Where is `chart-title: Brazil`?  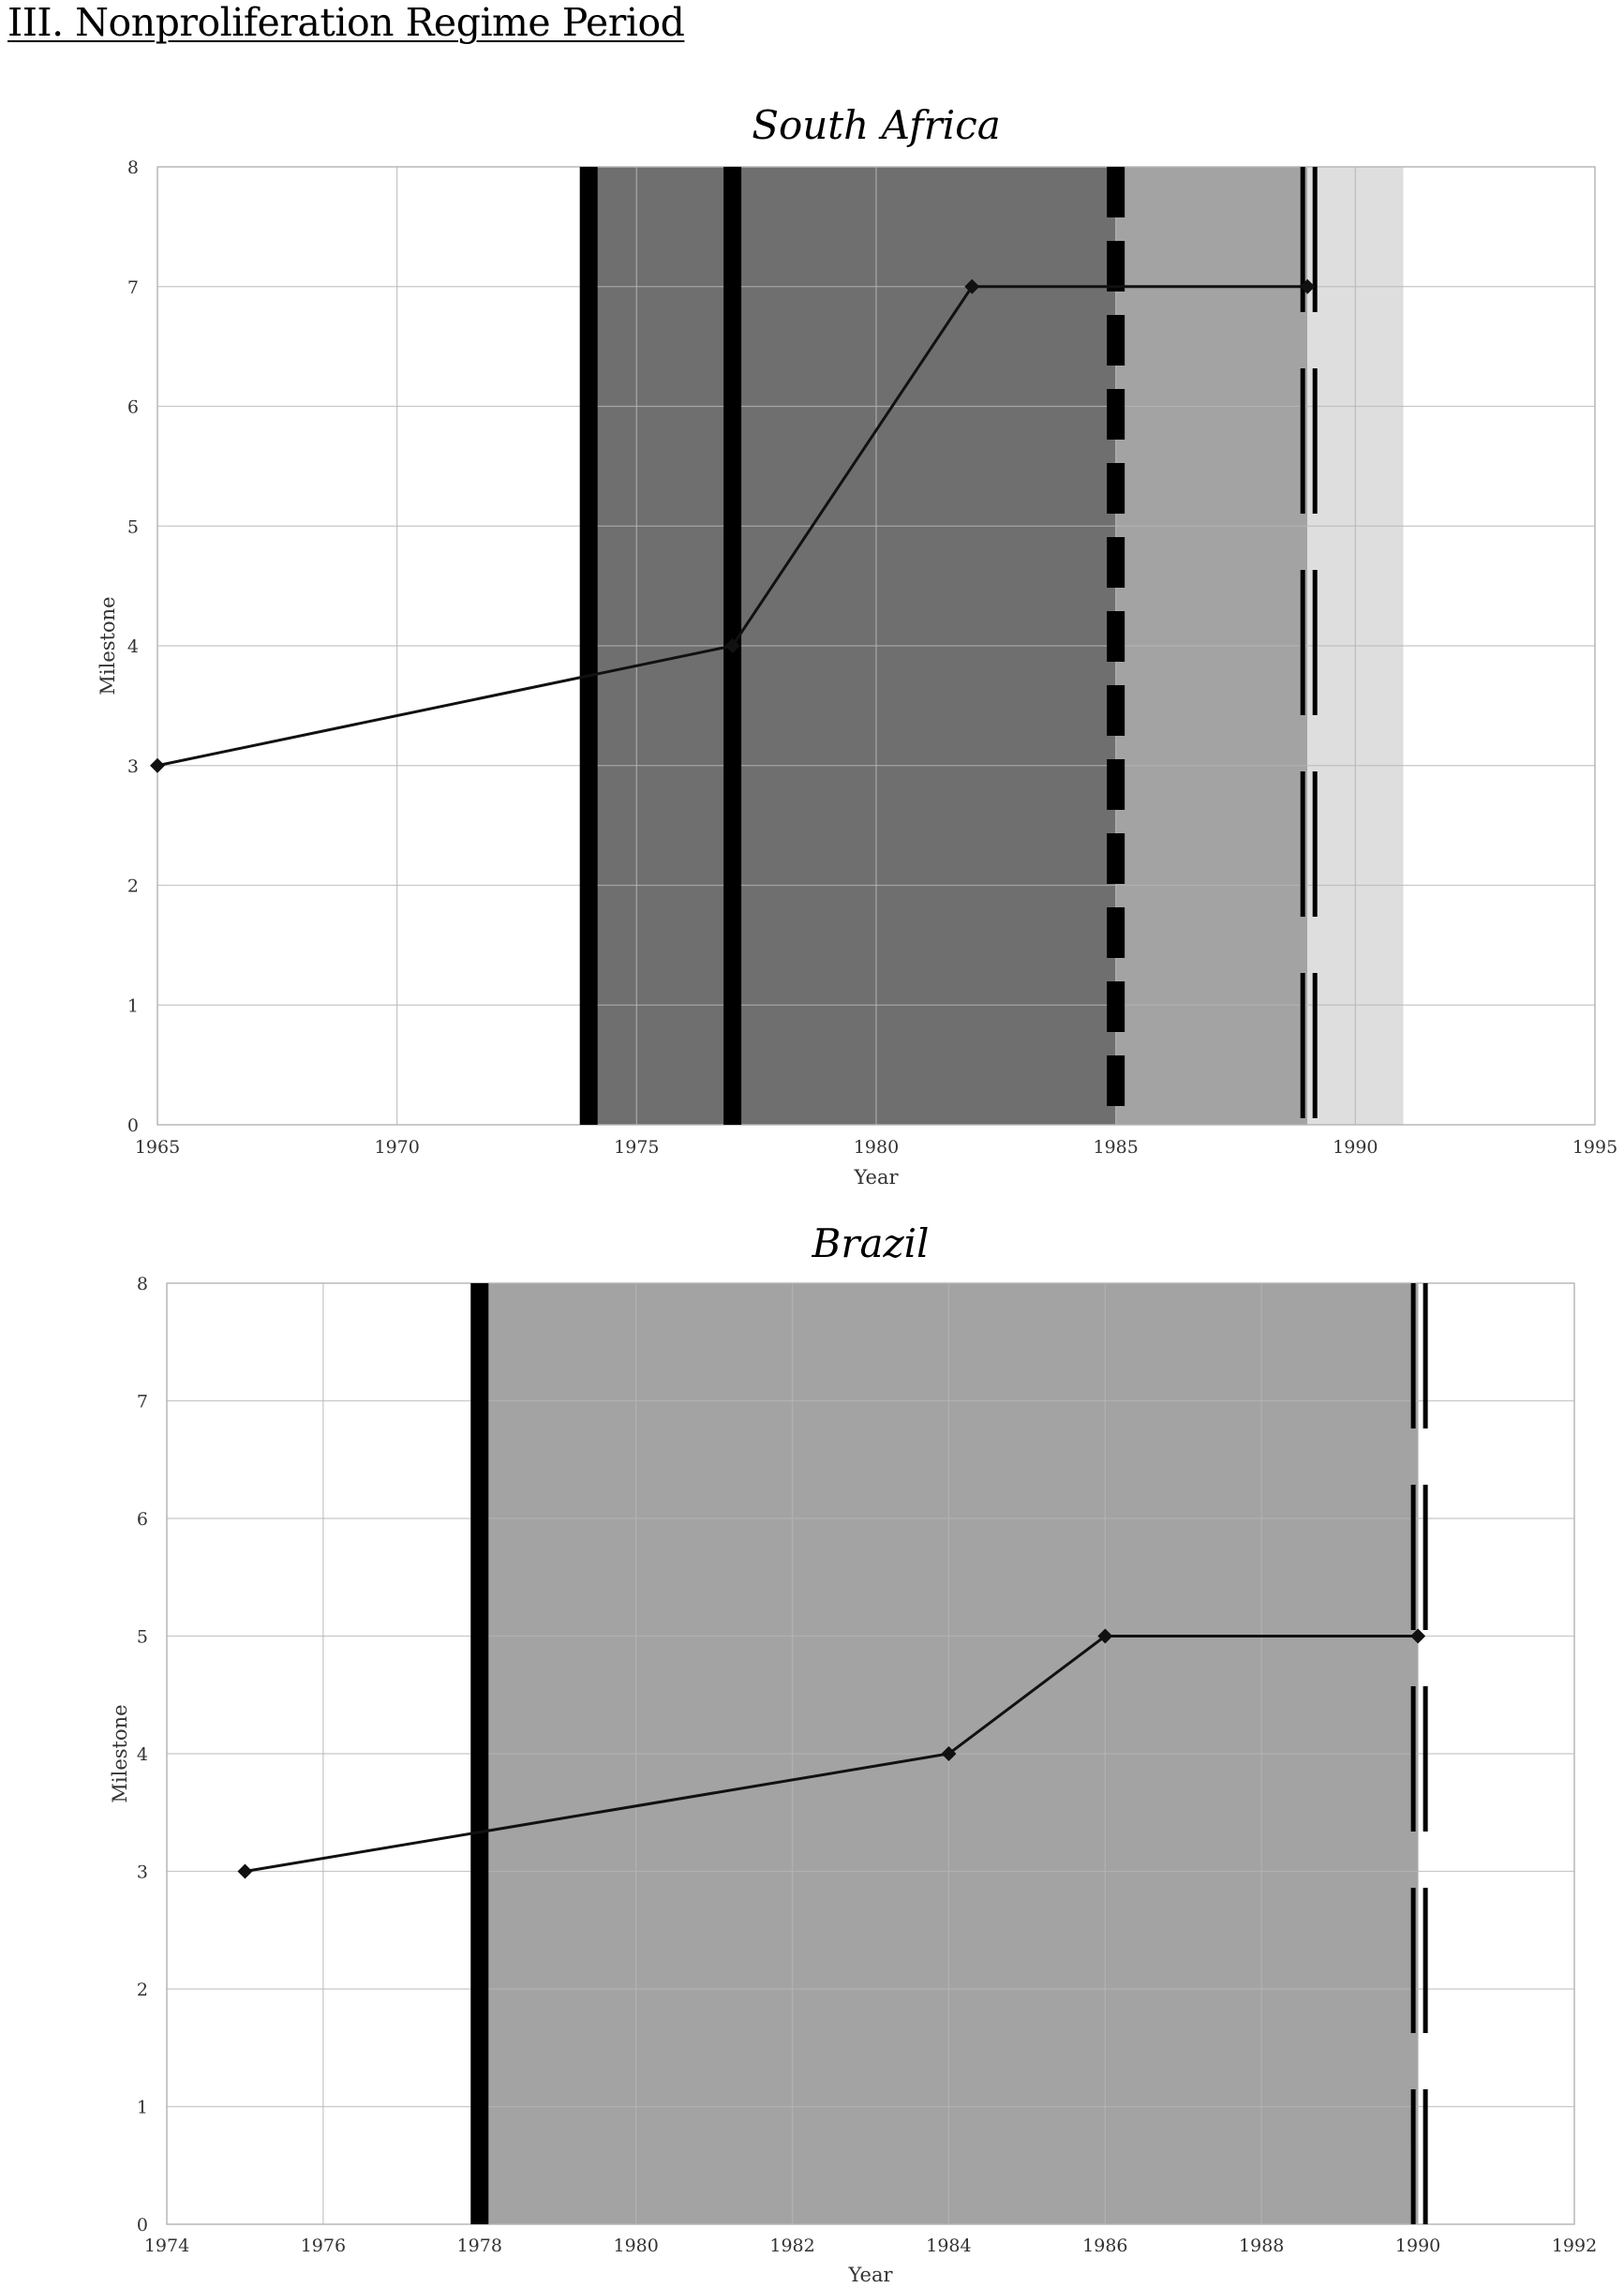 chart-title: Brazil is located at coordinates (871, 1243).